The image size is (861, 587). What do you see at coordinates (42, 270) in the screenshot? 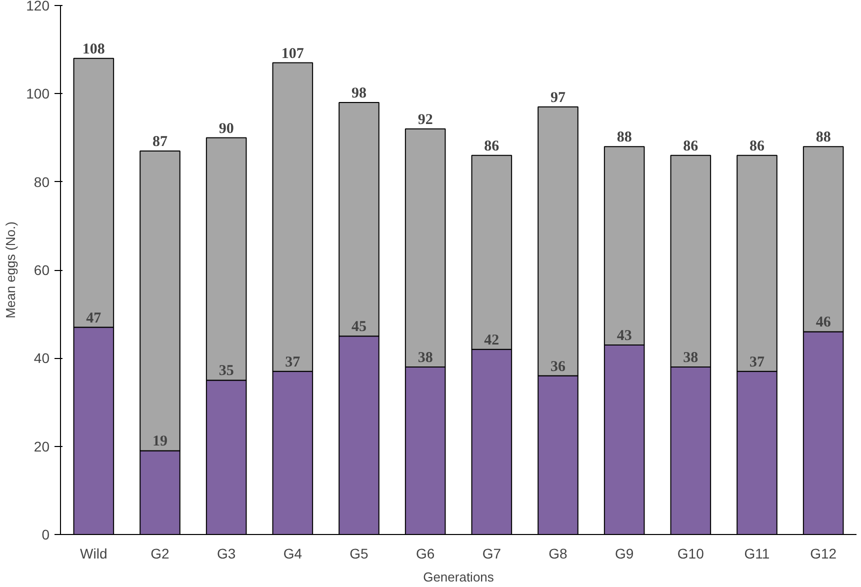
I see `y-tick-label: 60` at bounding box center [42, 270].